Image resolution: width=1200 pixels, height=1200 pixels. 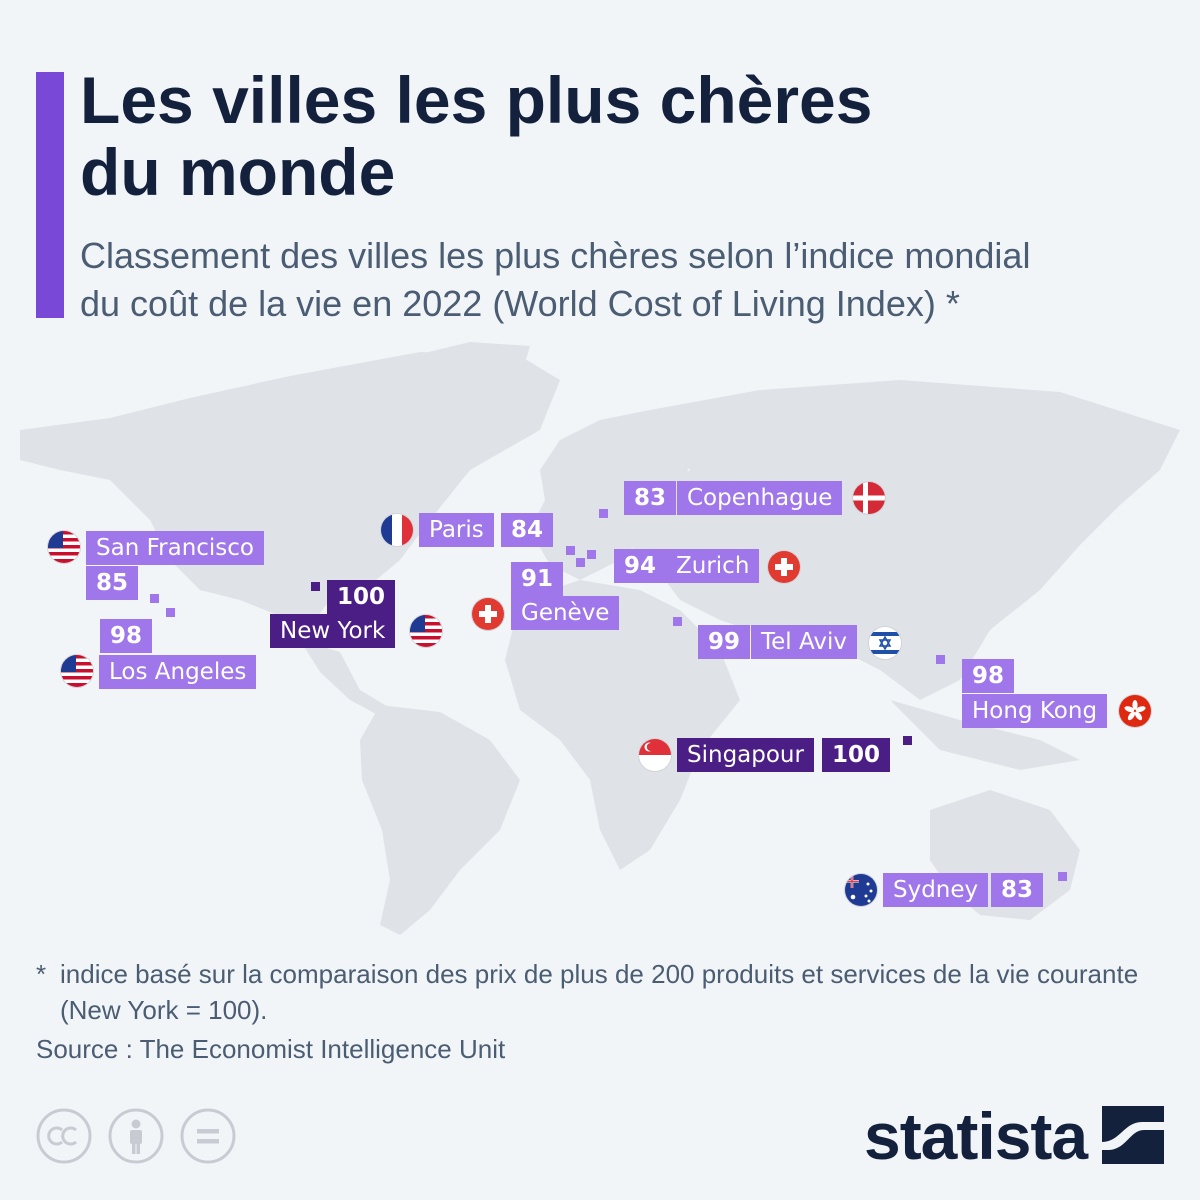 What do you see at coordinates (745, 755) in the screenshot?
I see `city-label-singapour: Singapour` at bounding box center [745, 755].